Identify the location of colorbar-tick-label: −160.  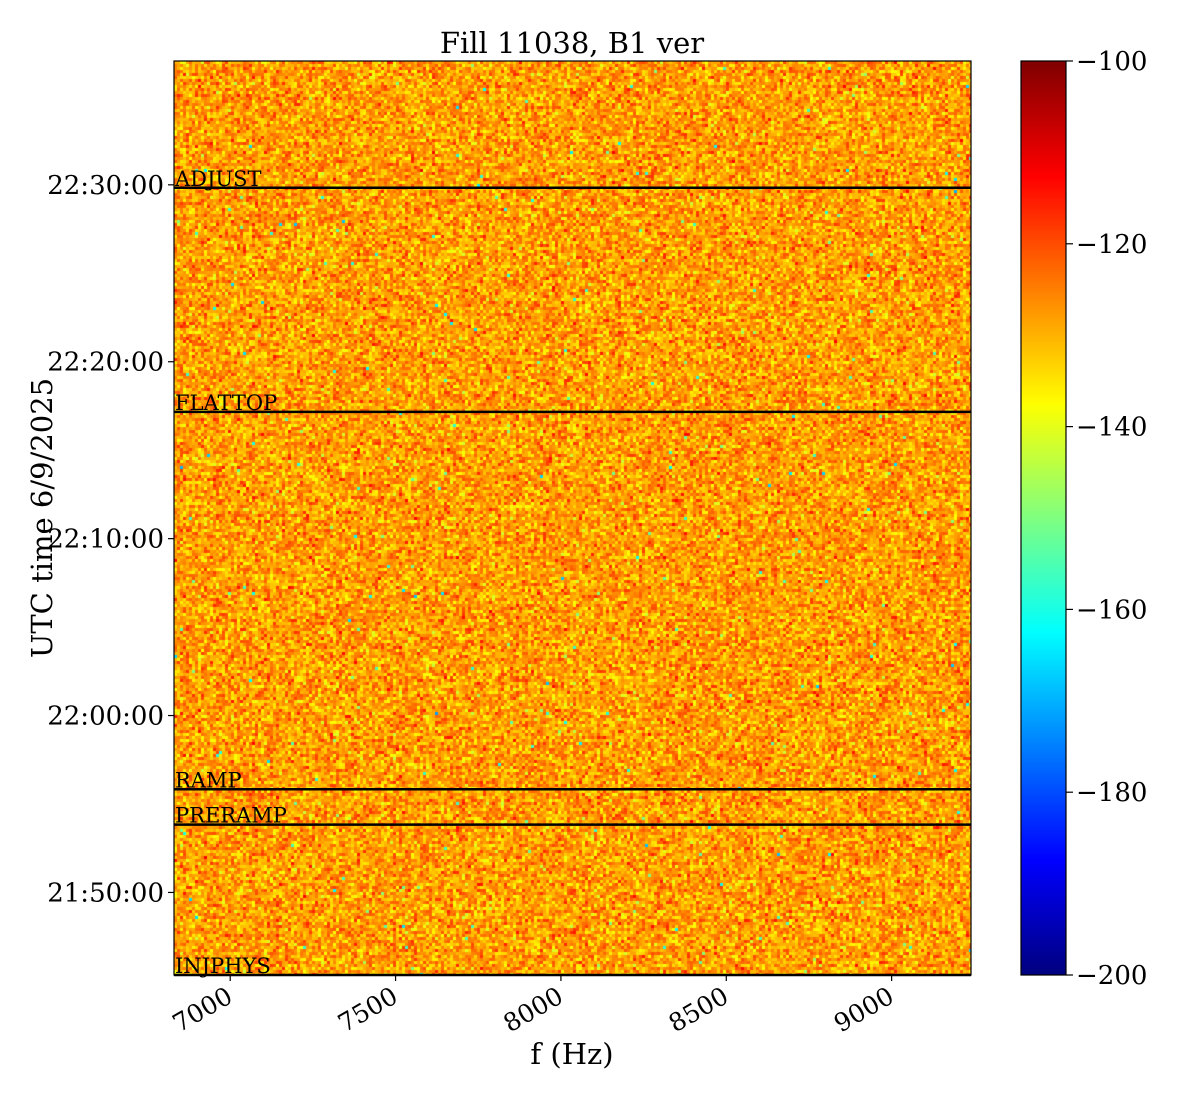
(1111, 610).